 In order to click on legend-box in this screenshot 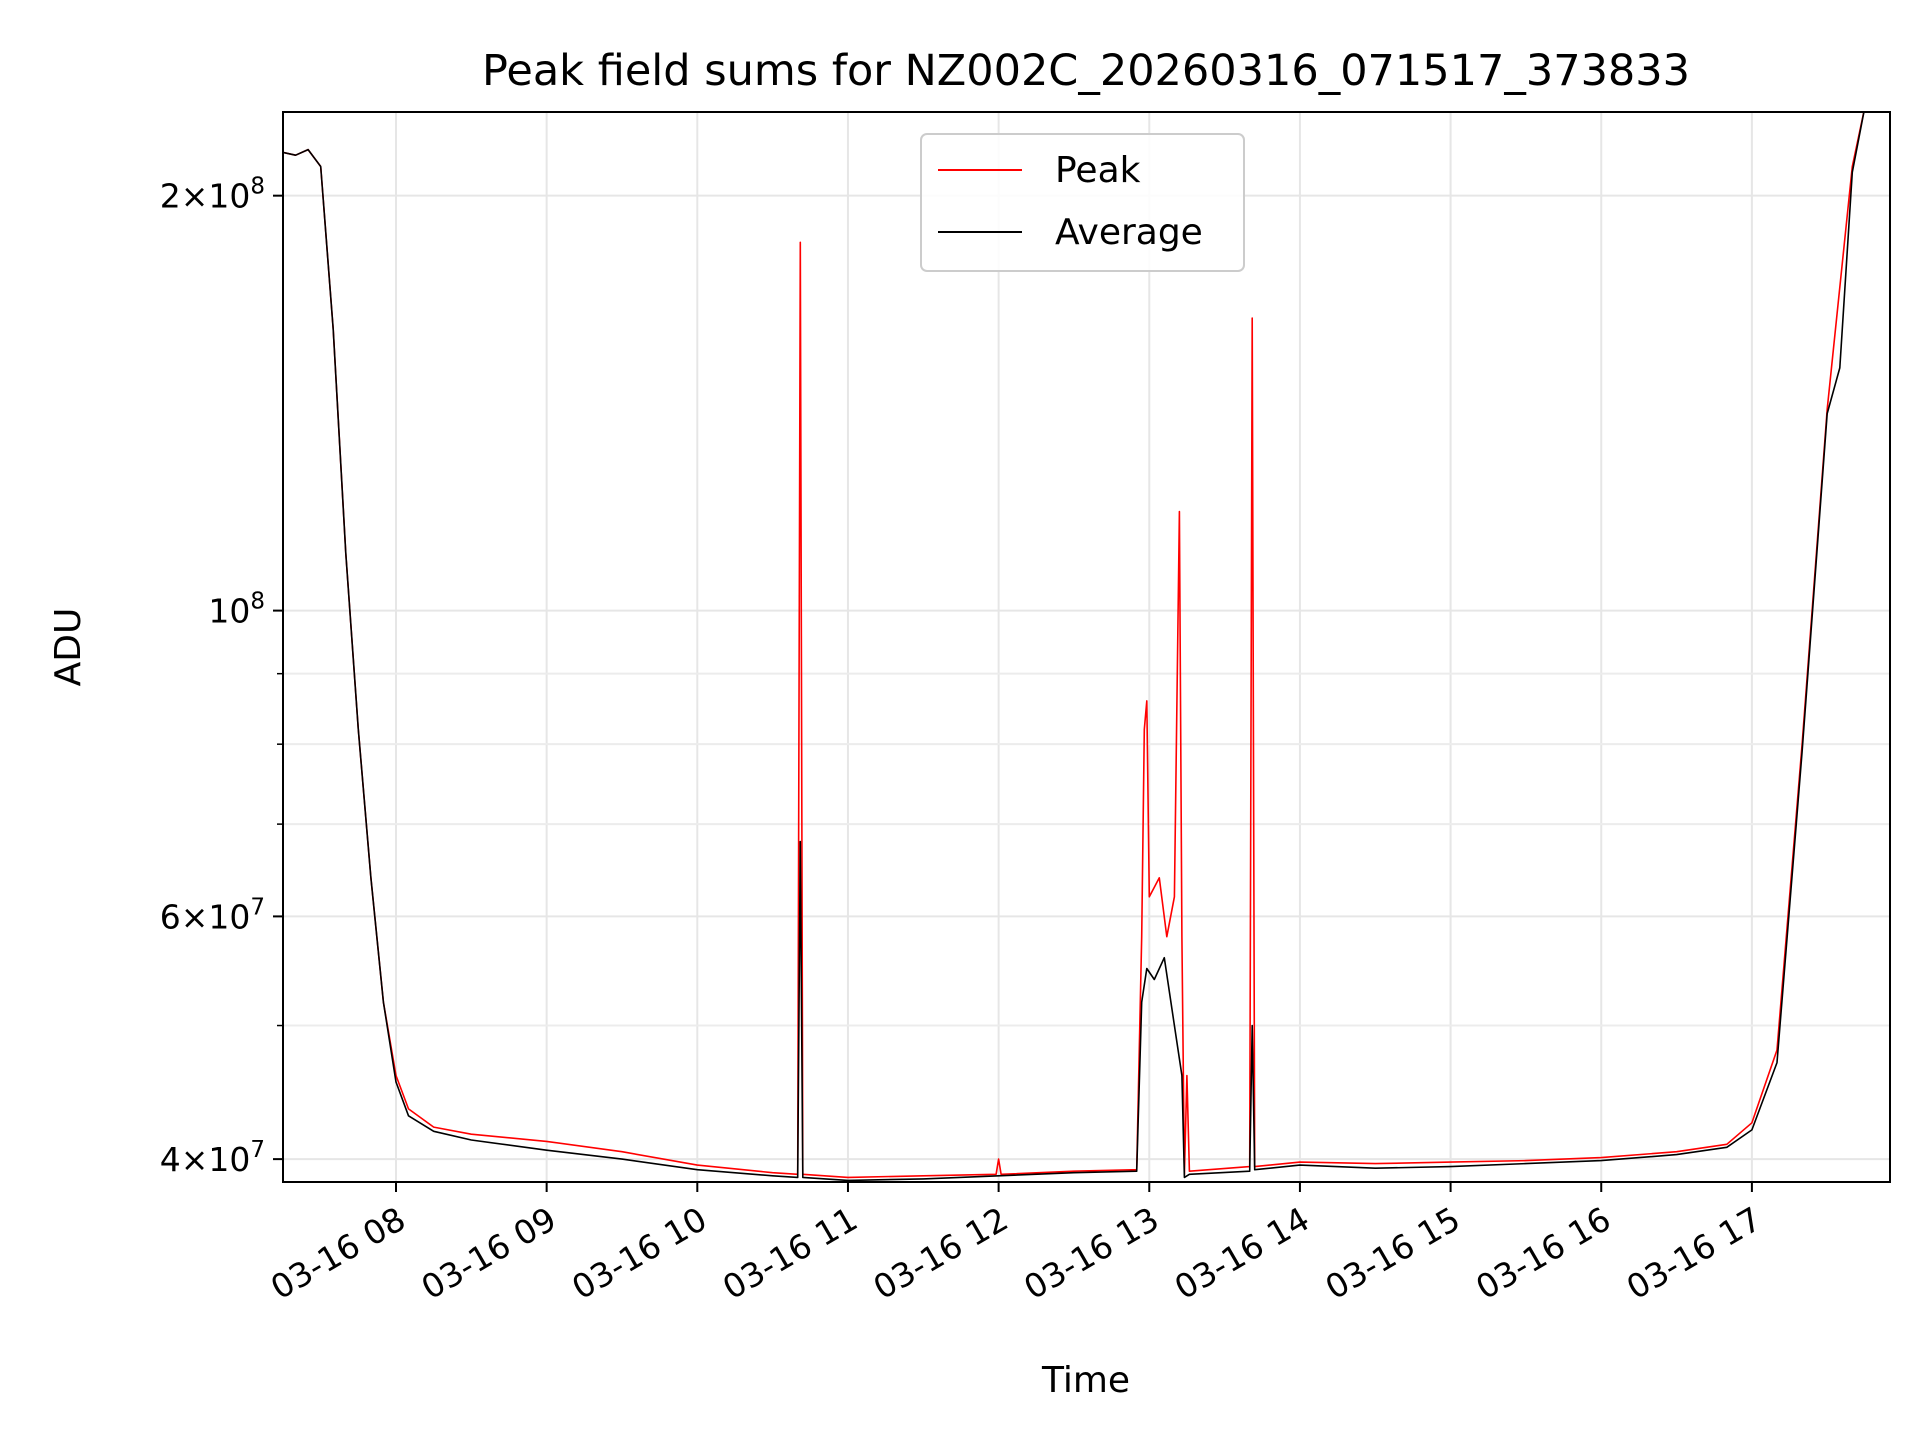, I will do `click(1082, 202)`.